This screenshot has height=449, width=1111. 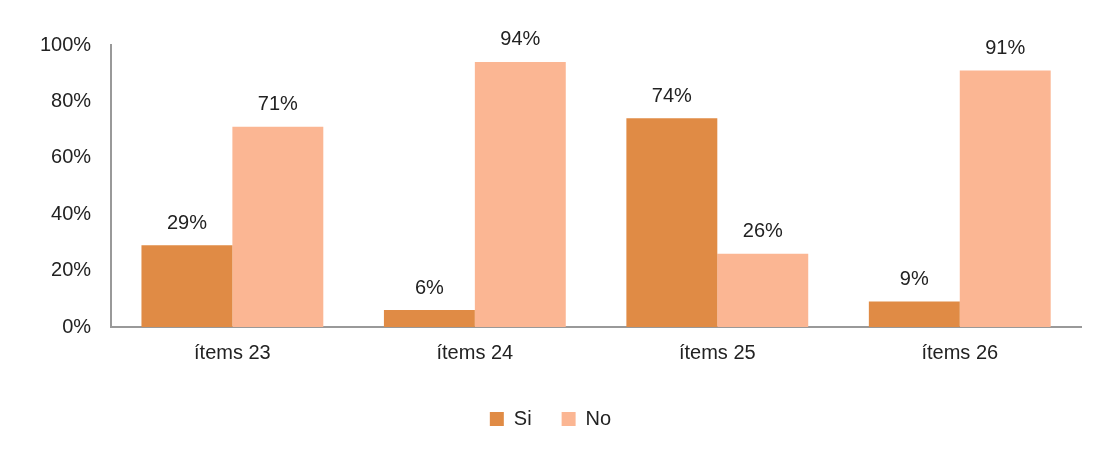 What do you see at coordinates (187, 221) in the screenshot?
I see `data-label: 29%` at bounding box center [187, 221].